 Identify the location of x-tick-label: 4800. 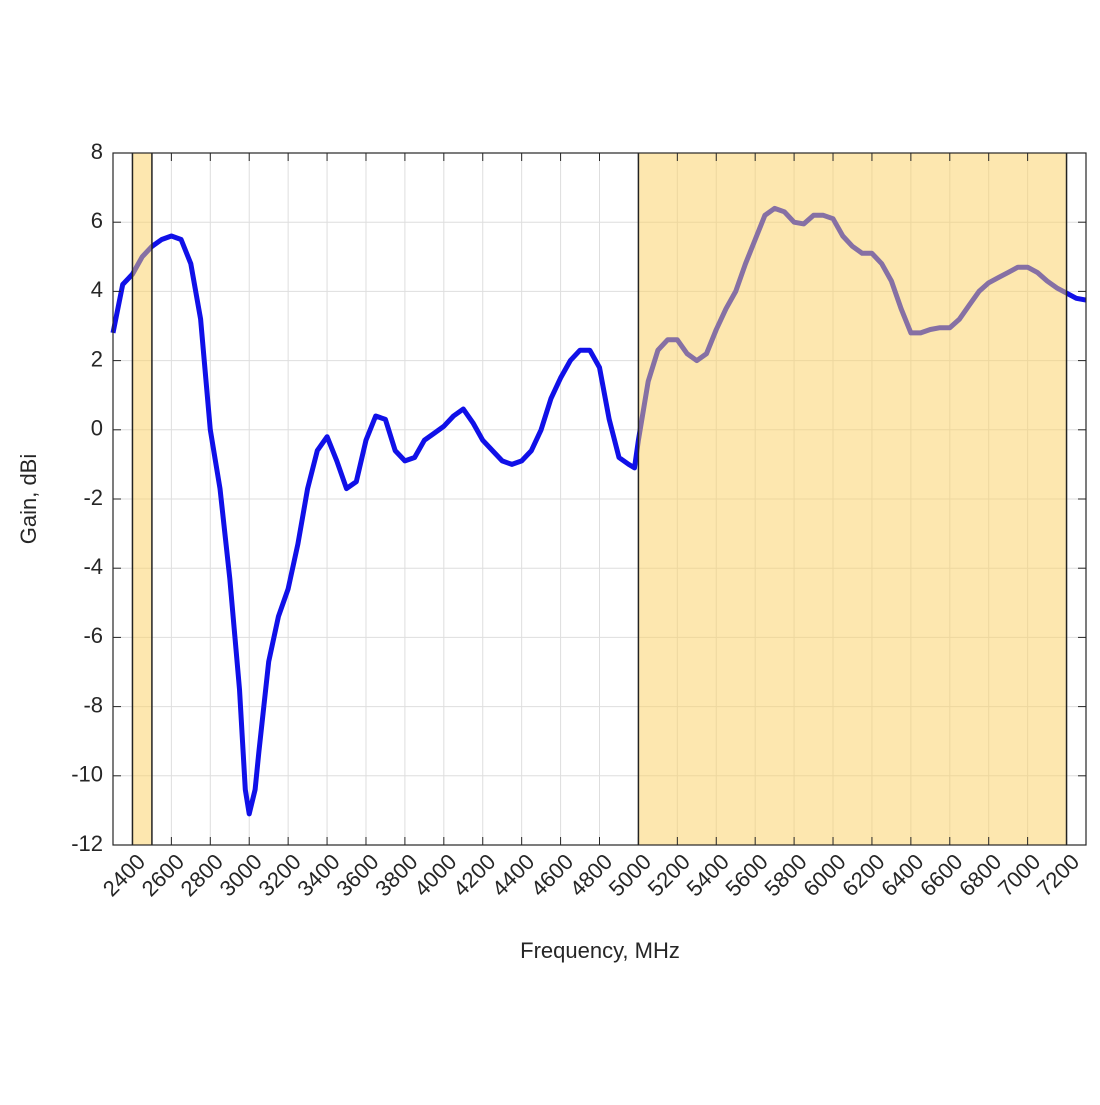
(591, 875).